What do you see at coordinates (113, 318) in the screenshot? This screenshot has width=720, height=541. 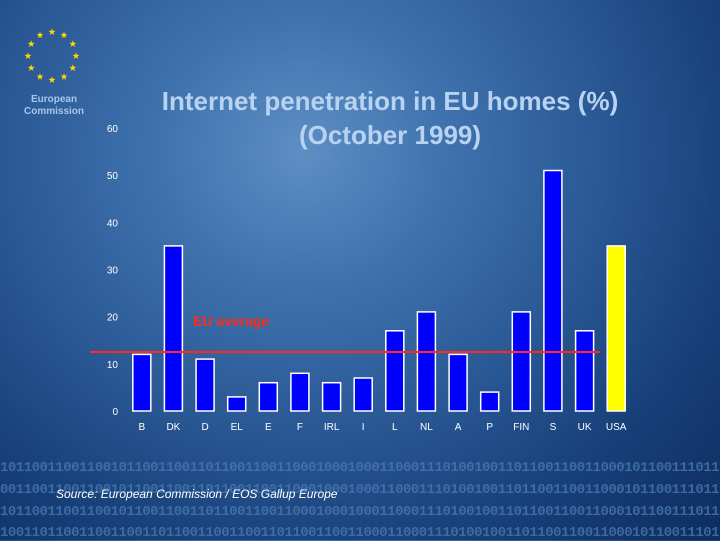 I see `y-tick-label: 20` at bounding box center [113, 318].